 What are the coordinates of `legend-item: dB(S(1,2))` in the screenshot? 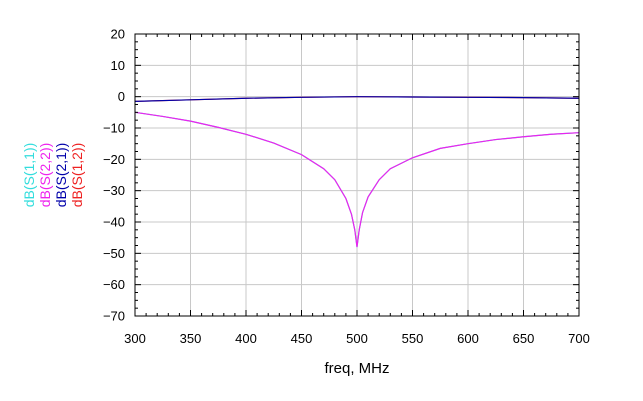 It's located at (77, 175).